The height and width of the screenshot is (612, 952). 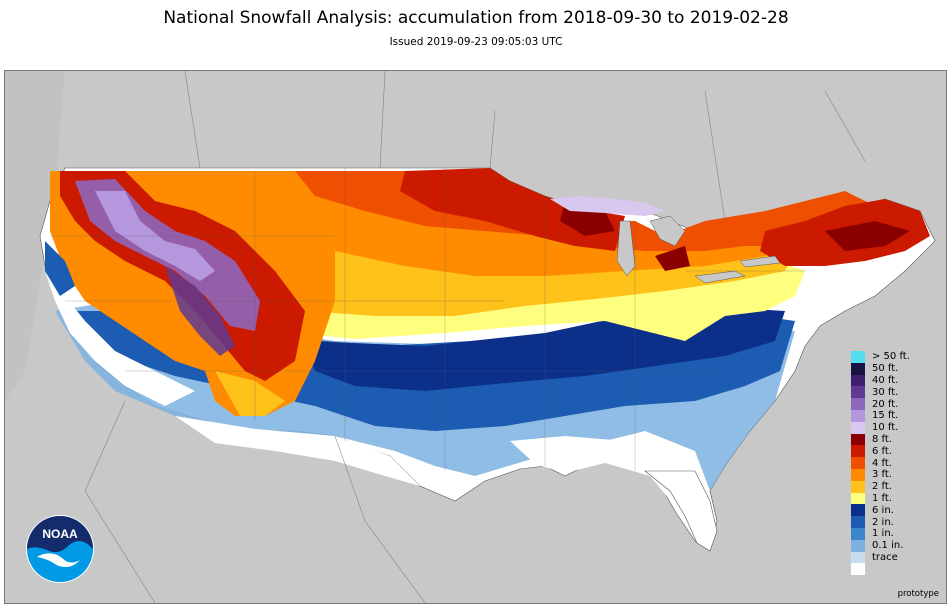 I want to click on california-clear, so click(x=120, y=338).